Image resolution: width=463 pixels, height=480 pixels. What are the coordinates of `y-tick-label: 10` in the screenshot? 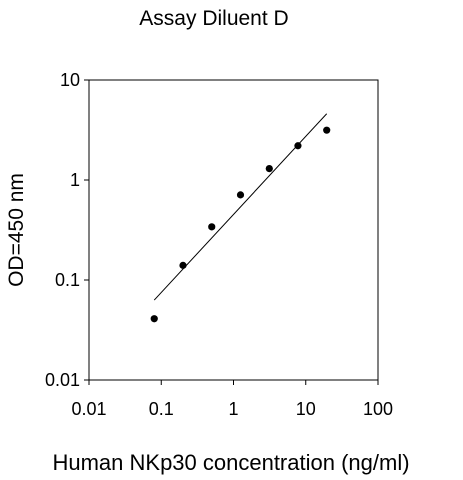 It's located at (70, 80).